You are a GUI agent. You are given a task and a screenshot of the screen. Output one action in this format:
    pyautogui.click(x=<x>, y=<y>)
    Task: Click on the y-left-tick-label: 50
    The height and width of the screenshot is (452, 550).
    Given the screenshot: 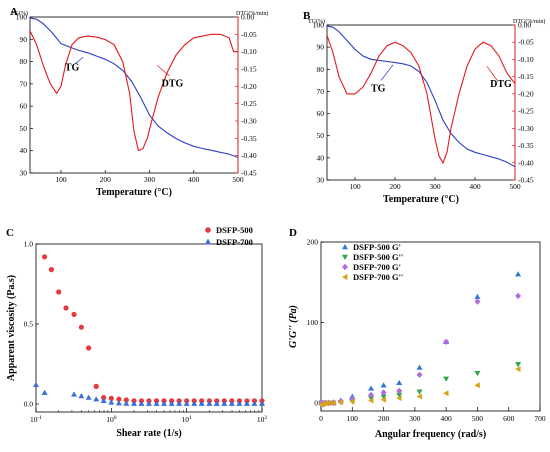 What is the action you would take?
    pyautogui.click(x=24, y=128)
    